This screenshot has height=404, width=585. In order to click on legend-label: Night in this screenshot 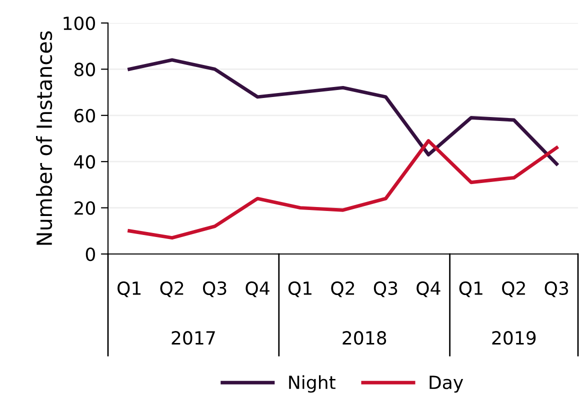, I will do `click(312, 384)`.